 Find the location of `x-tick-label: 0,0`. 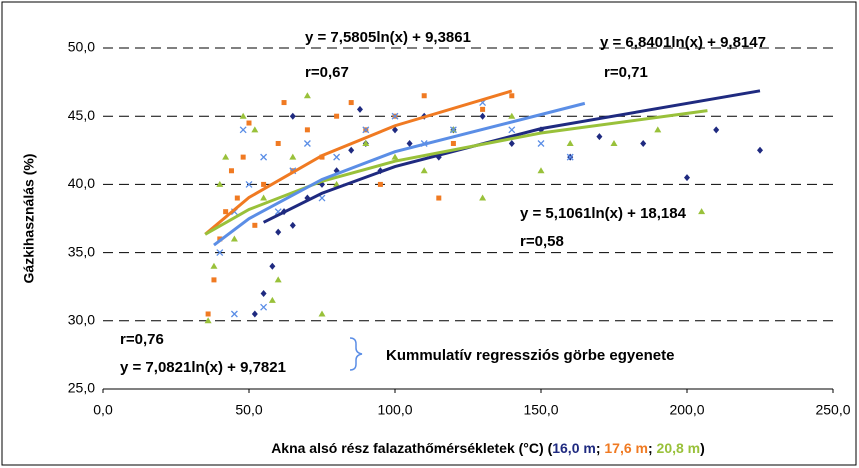

x-tick-label: 0,0 is located at coordinates (103, 410).